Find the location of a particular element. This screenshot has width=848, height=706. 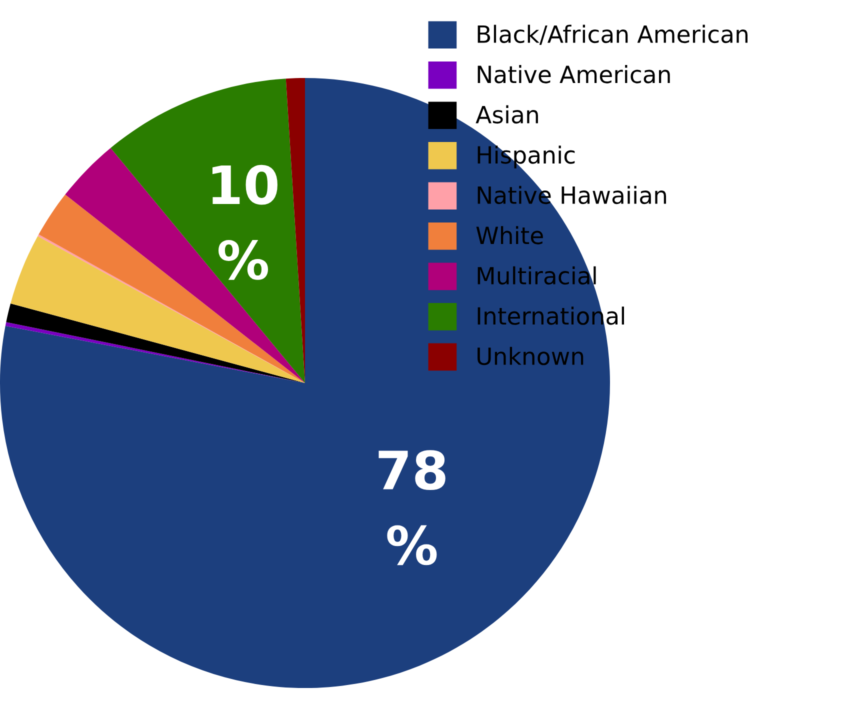

legend-label: Black/African American is located at coordinates (613, 34).